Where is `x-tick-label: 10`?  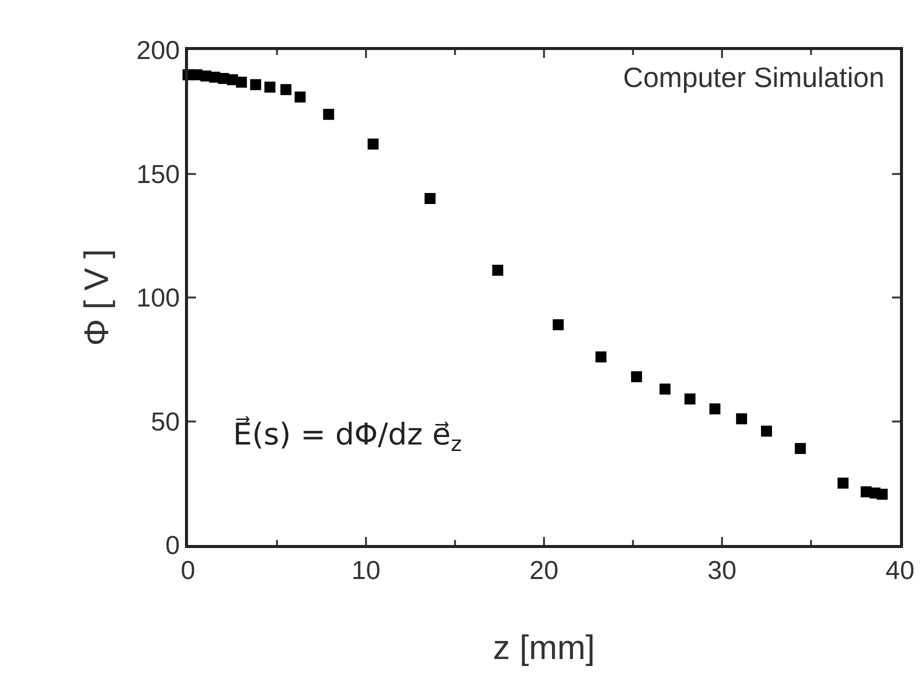 x-tick-label: 10 is located at coordinates (366, 570).